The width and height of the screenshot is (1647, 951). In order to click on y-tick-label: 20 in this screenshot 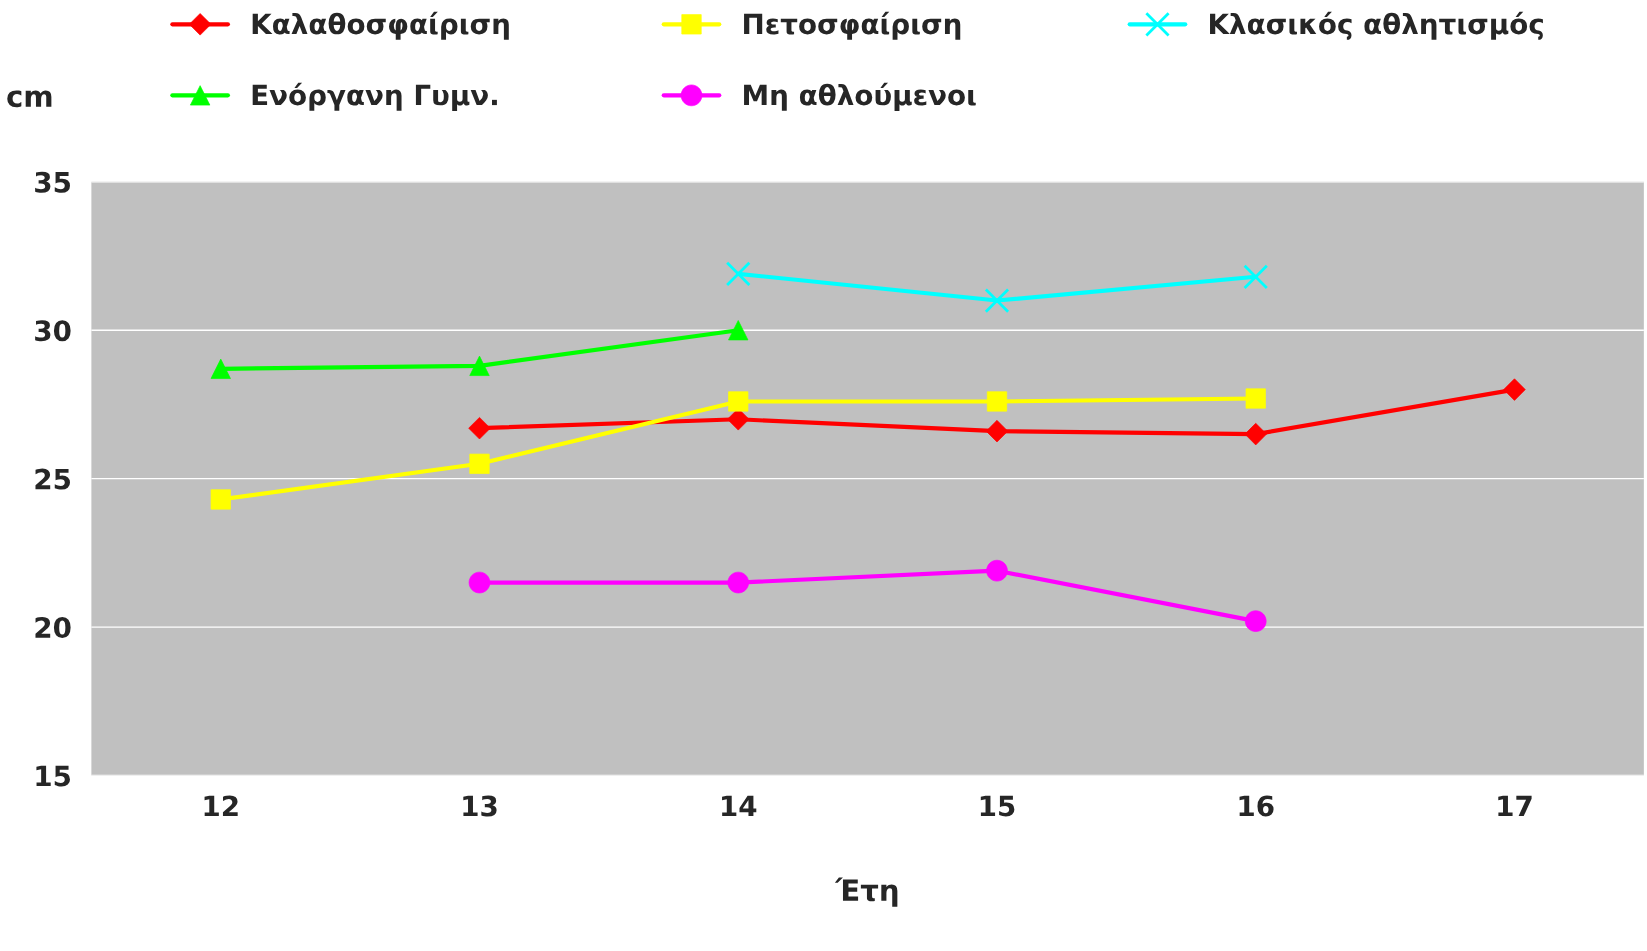, I will do `click(53, 628)`.